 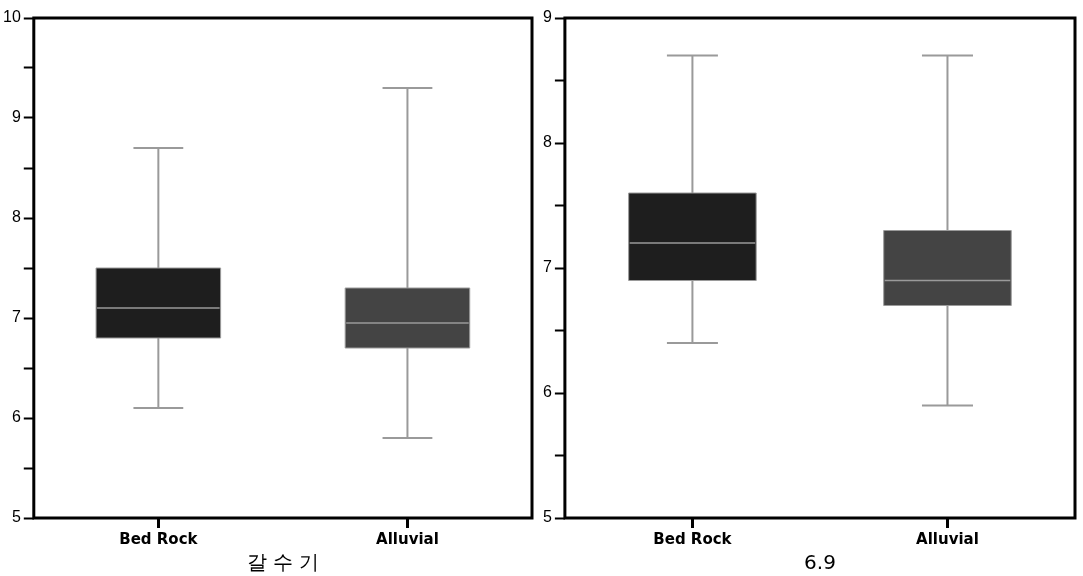 What do you see at coordinates (12, 17) in the screenshot?
I see `y-tick-label: 10` at bounding box center [12, 17].